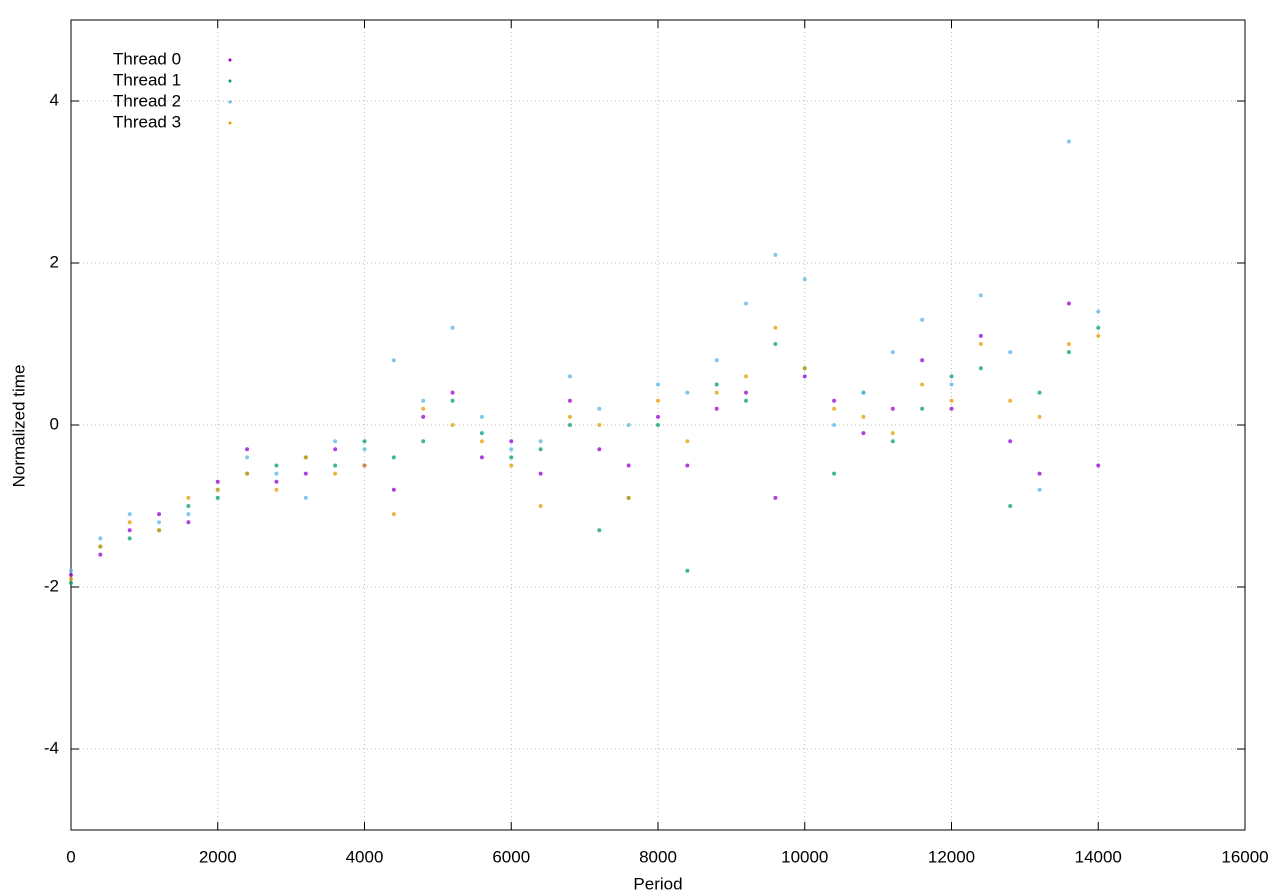  I want to click on x-tick-label: 0, so click(70, 856).